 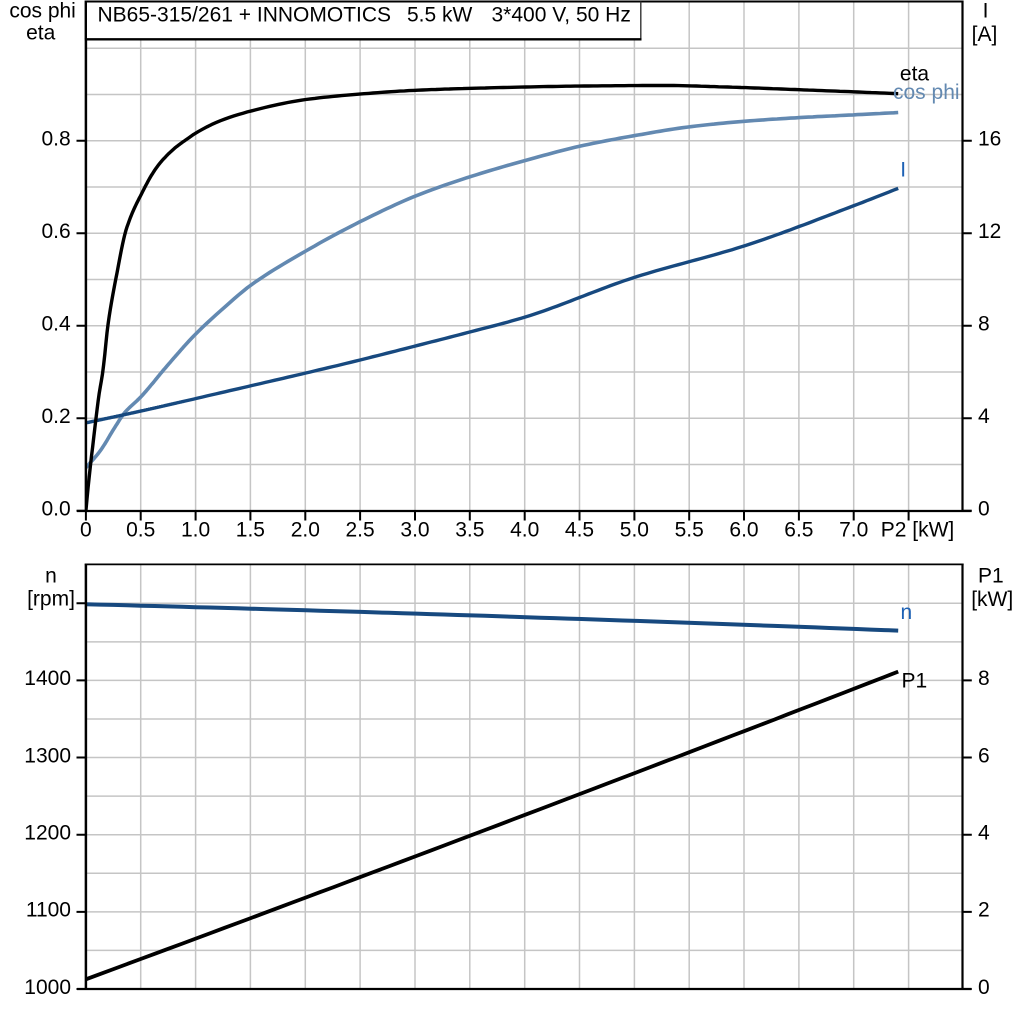 What do you see at coordinates (55, 231) in the screenshot?
I see `svg-text: 0.6` at bounding box center [55, 231].